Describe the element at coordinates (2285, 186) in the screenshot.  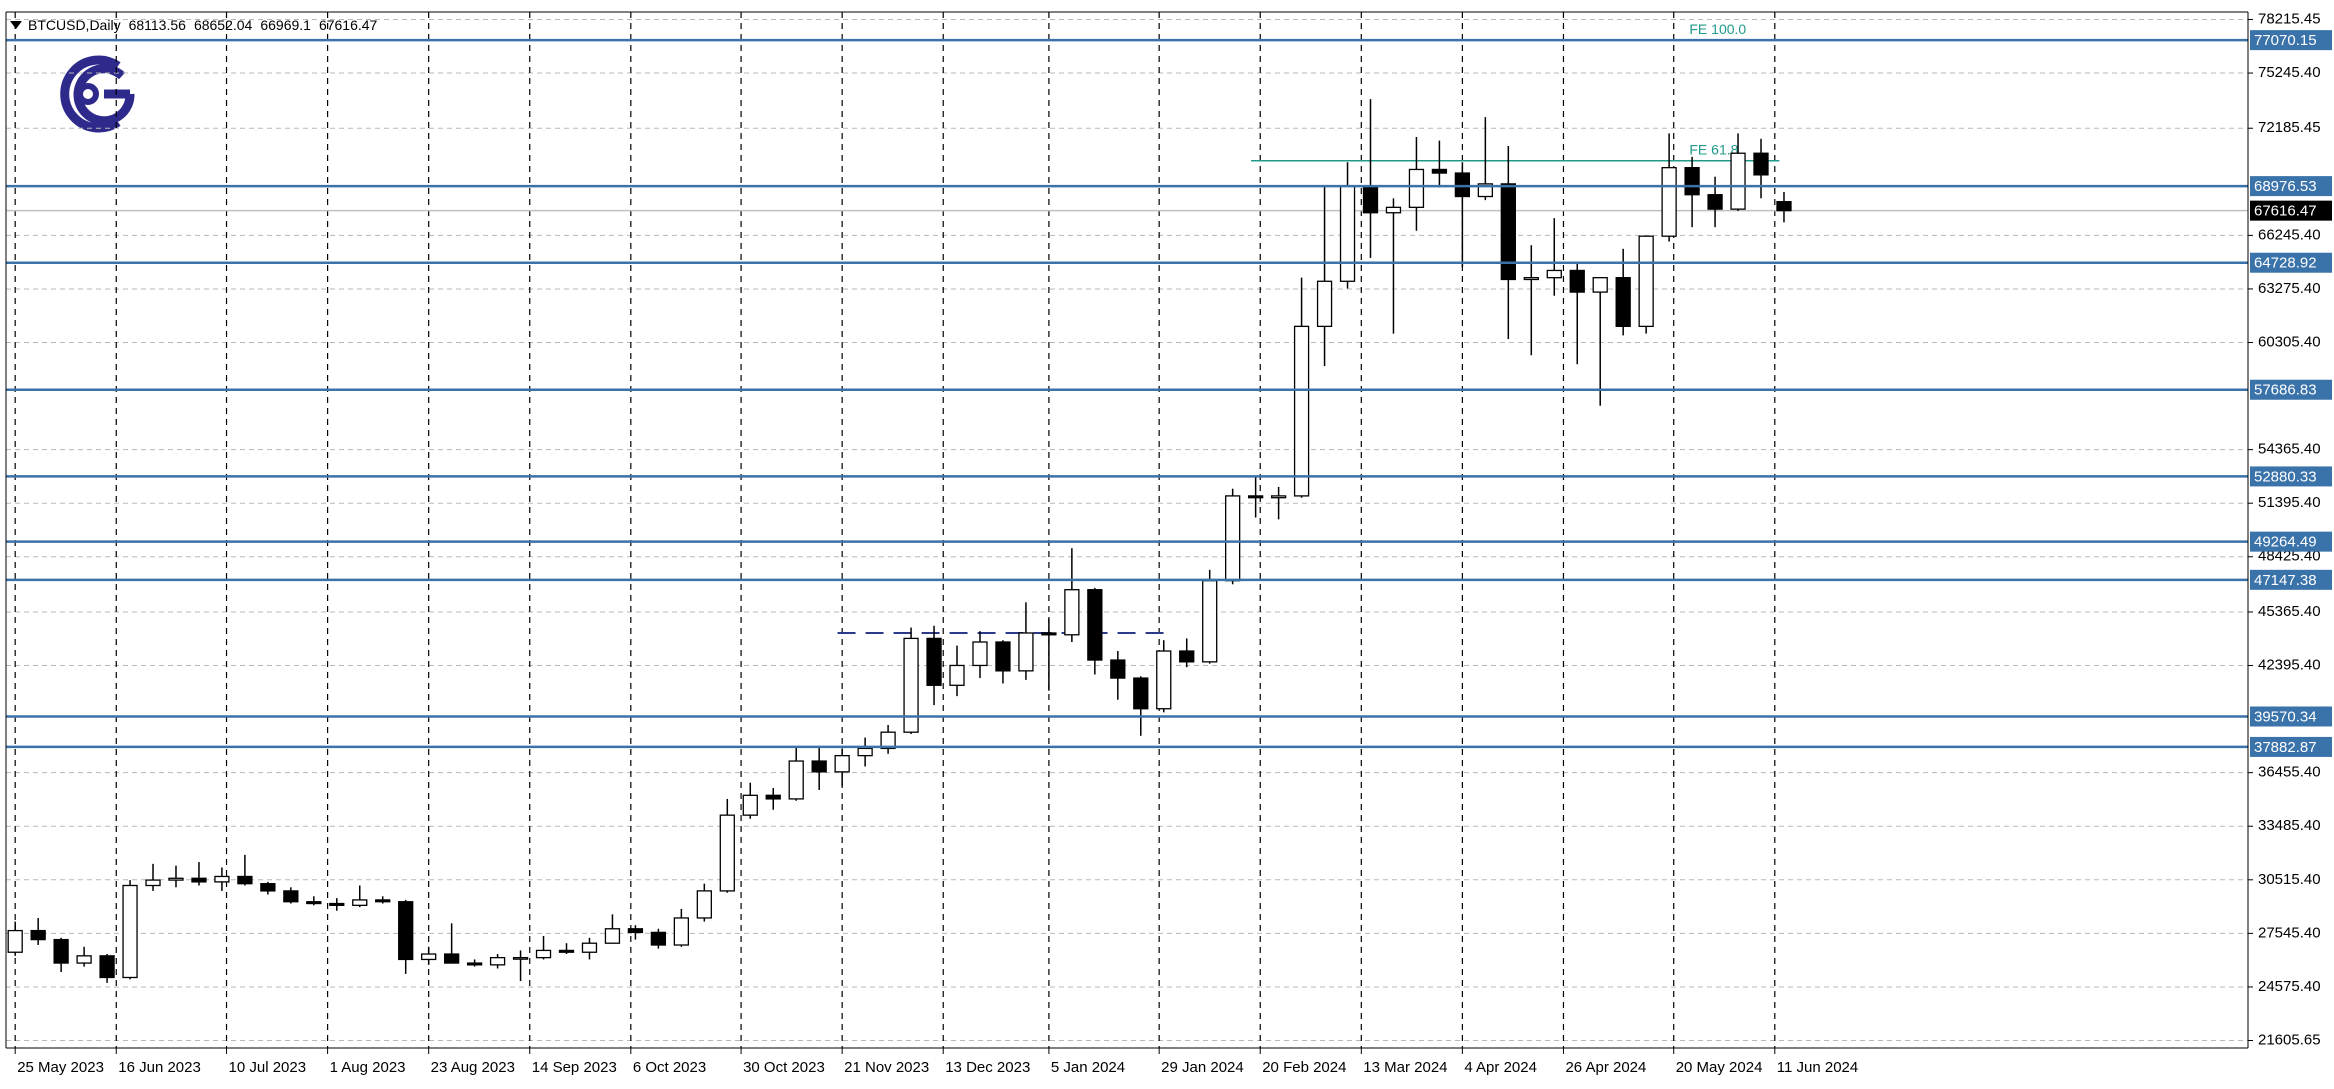
I see `level-label: 68976.53` at that location.